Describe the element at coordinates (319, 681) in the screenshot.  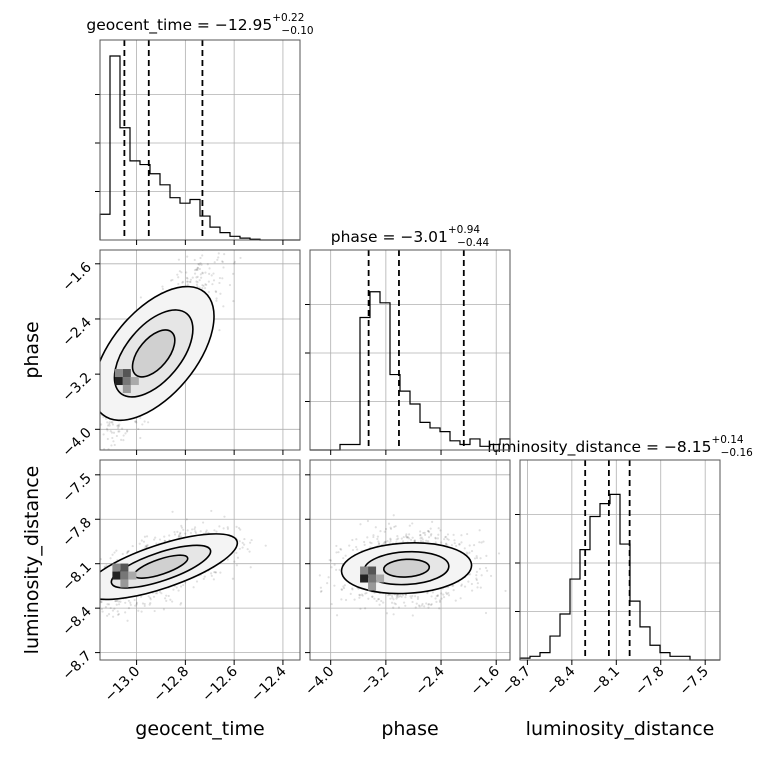
I see `x-tick-label: −4.0` at that location.